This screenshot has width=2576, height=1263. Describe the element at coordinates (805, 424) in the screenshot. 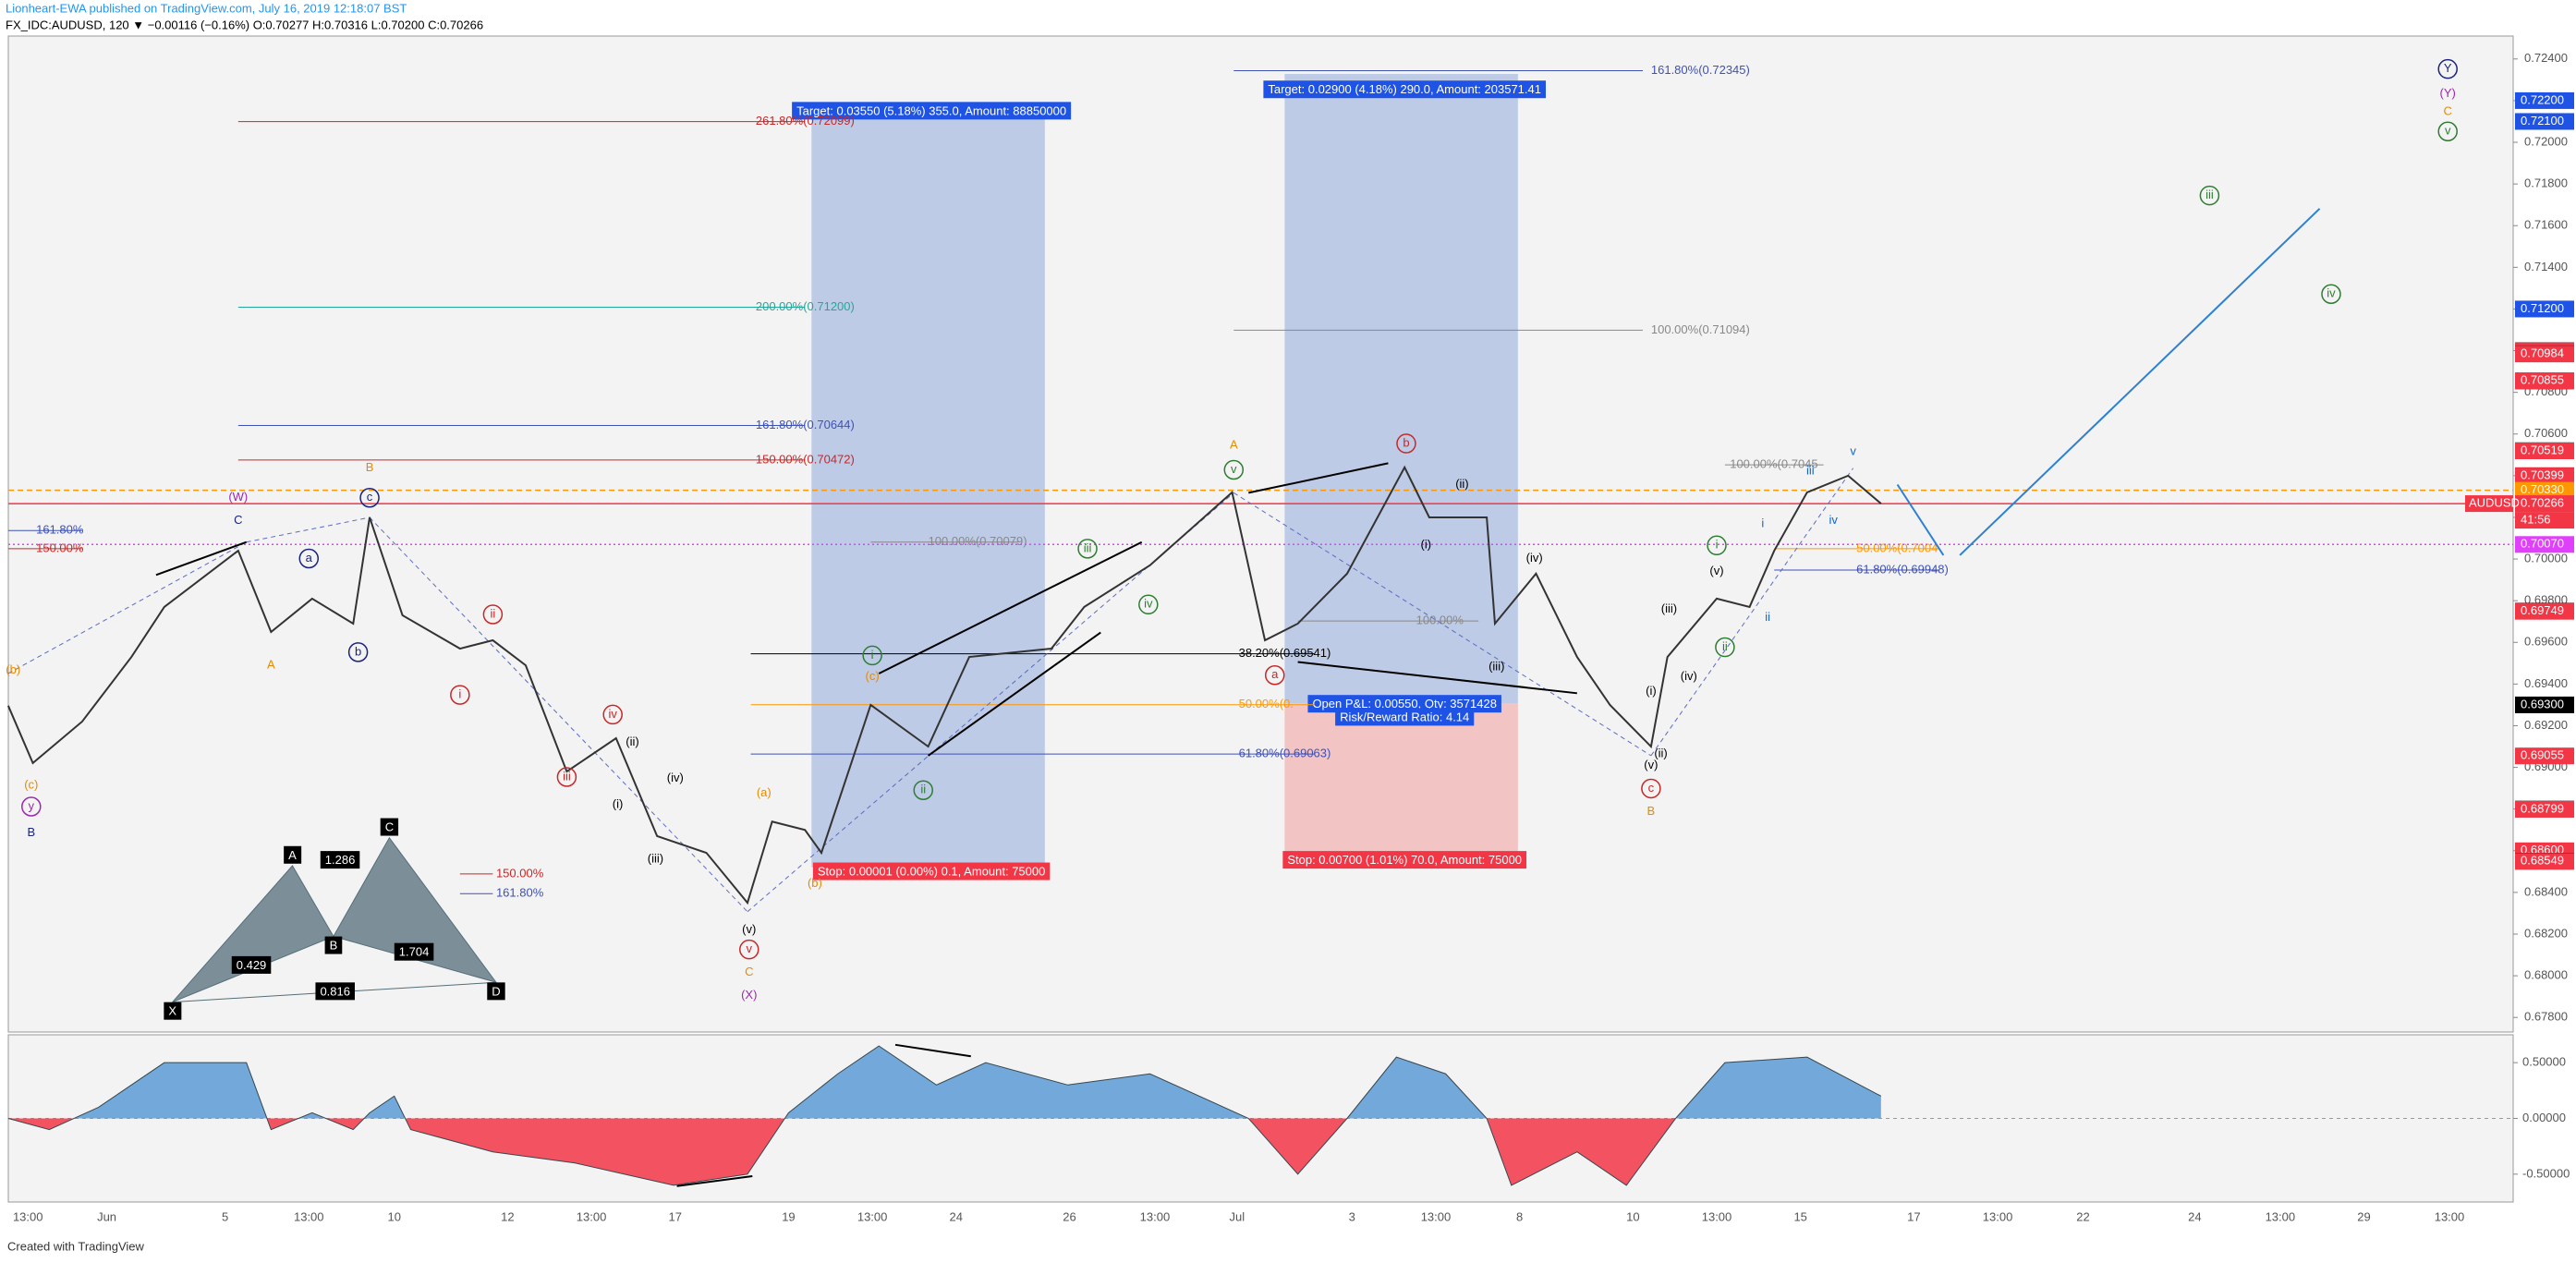

I see `fib-label: 161.80%(0.70644)` at that location.